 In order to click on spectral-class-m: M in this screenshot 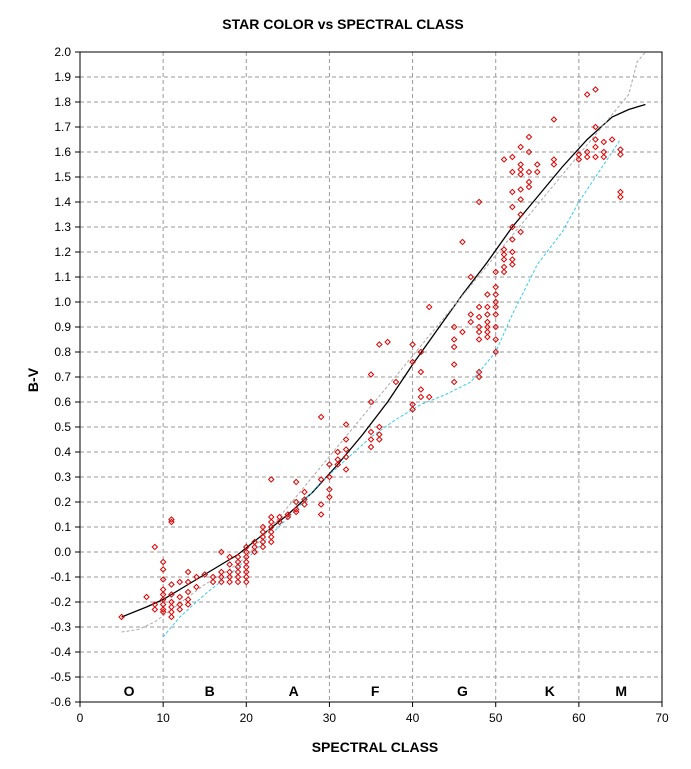, I will do `click(621, 691)`.